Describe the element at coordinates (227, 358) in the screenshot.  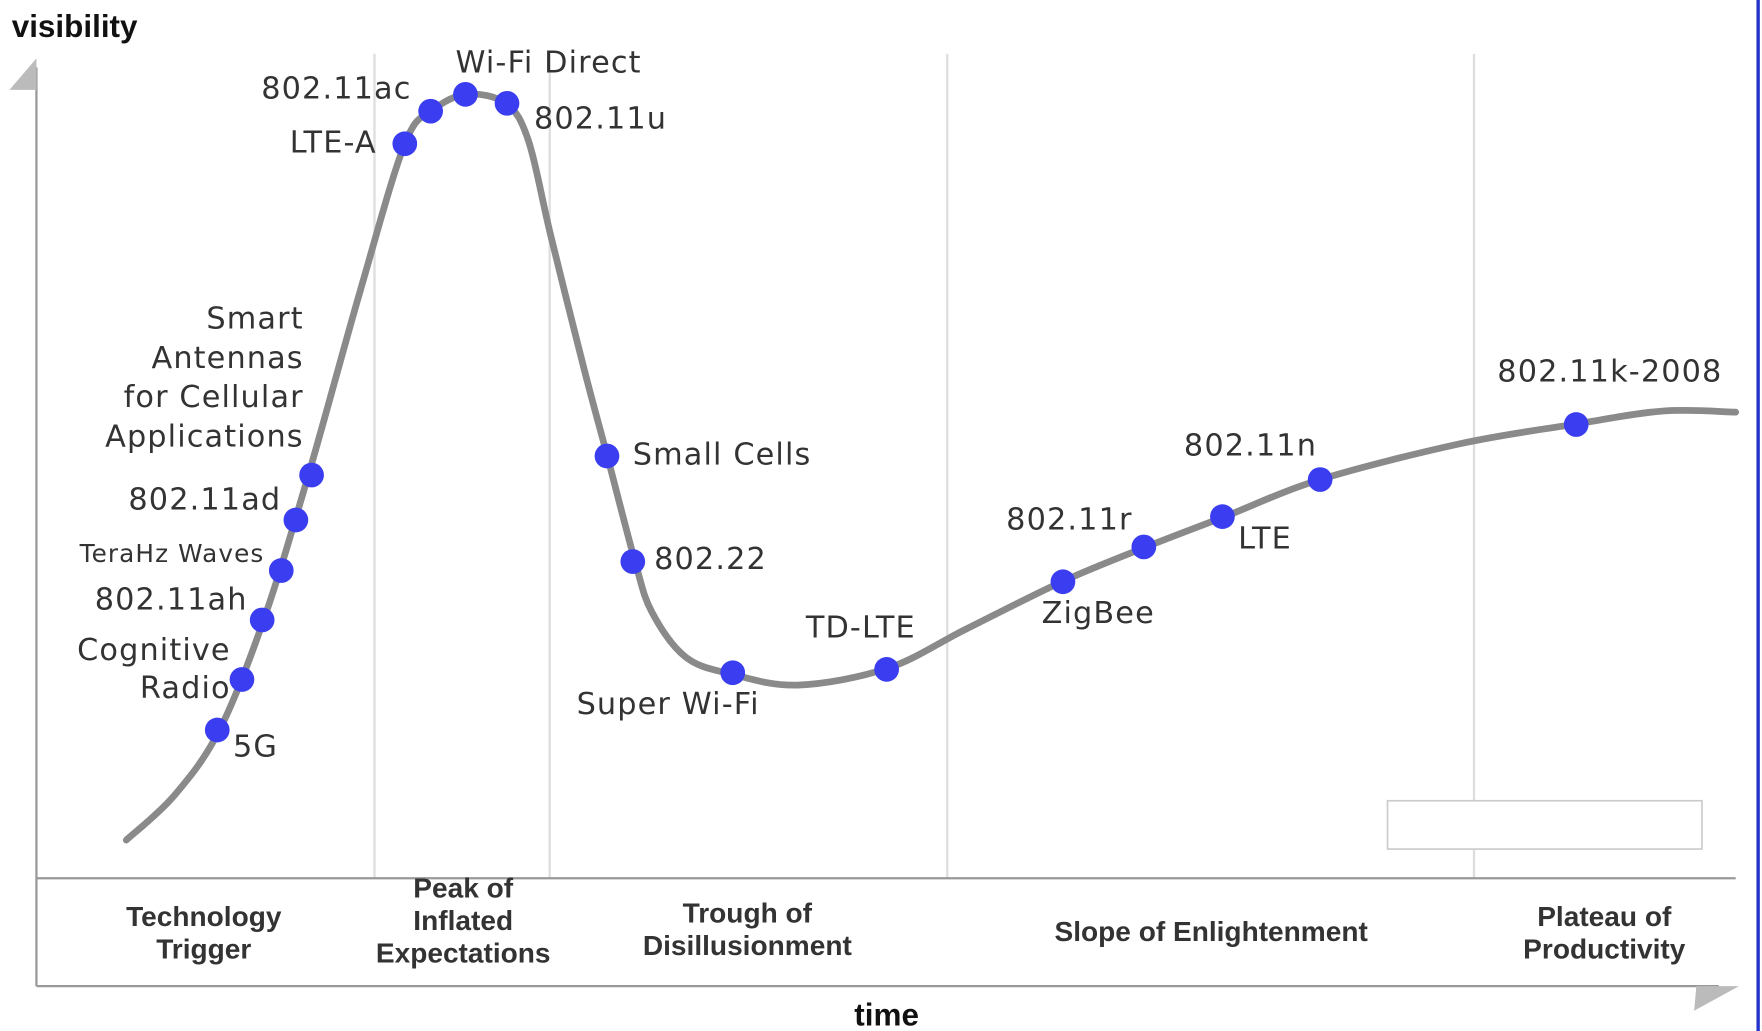
I see `tech-label: Antennas` at that location.